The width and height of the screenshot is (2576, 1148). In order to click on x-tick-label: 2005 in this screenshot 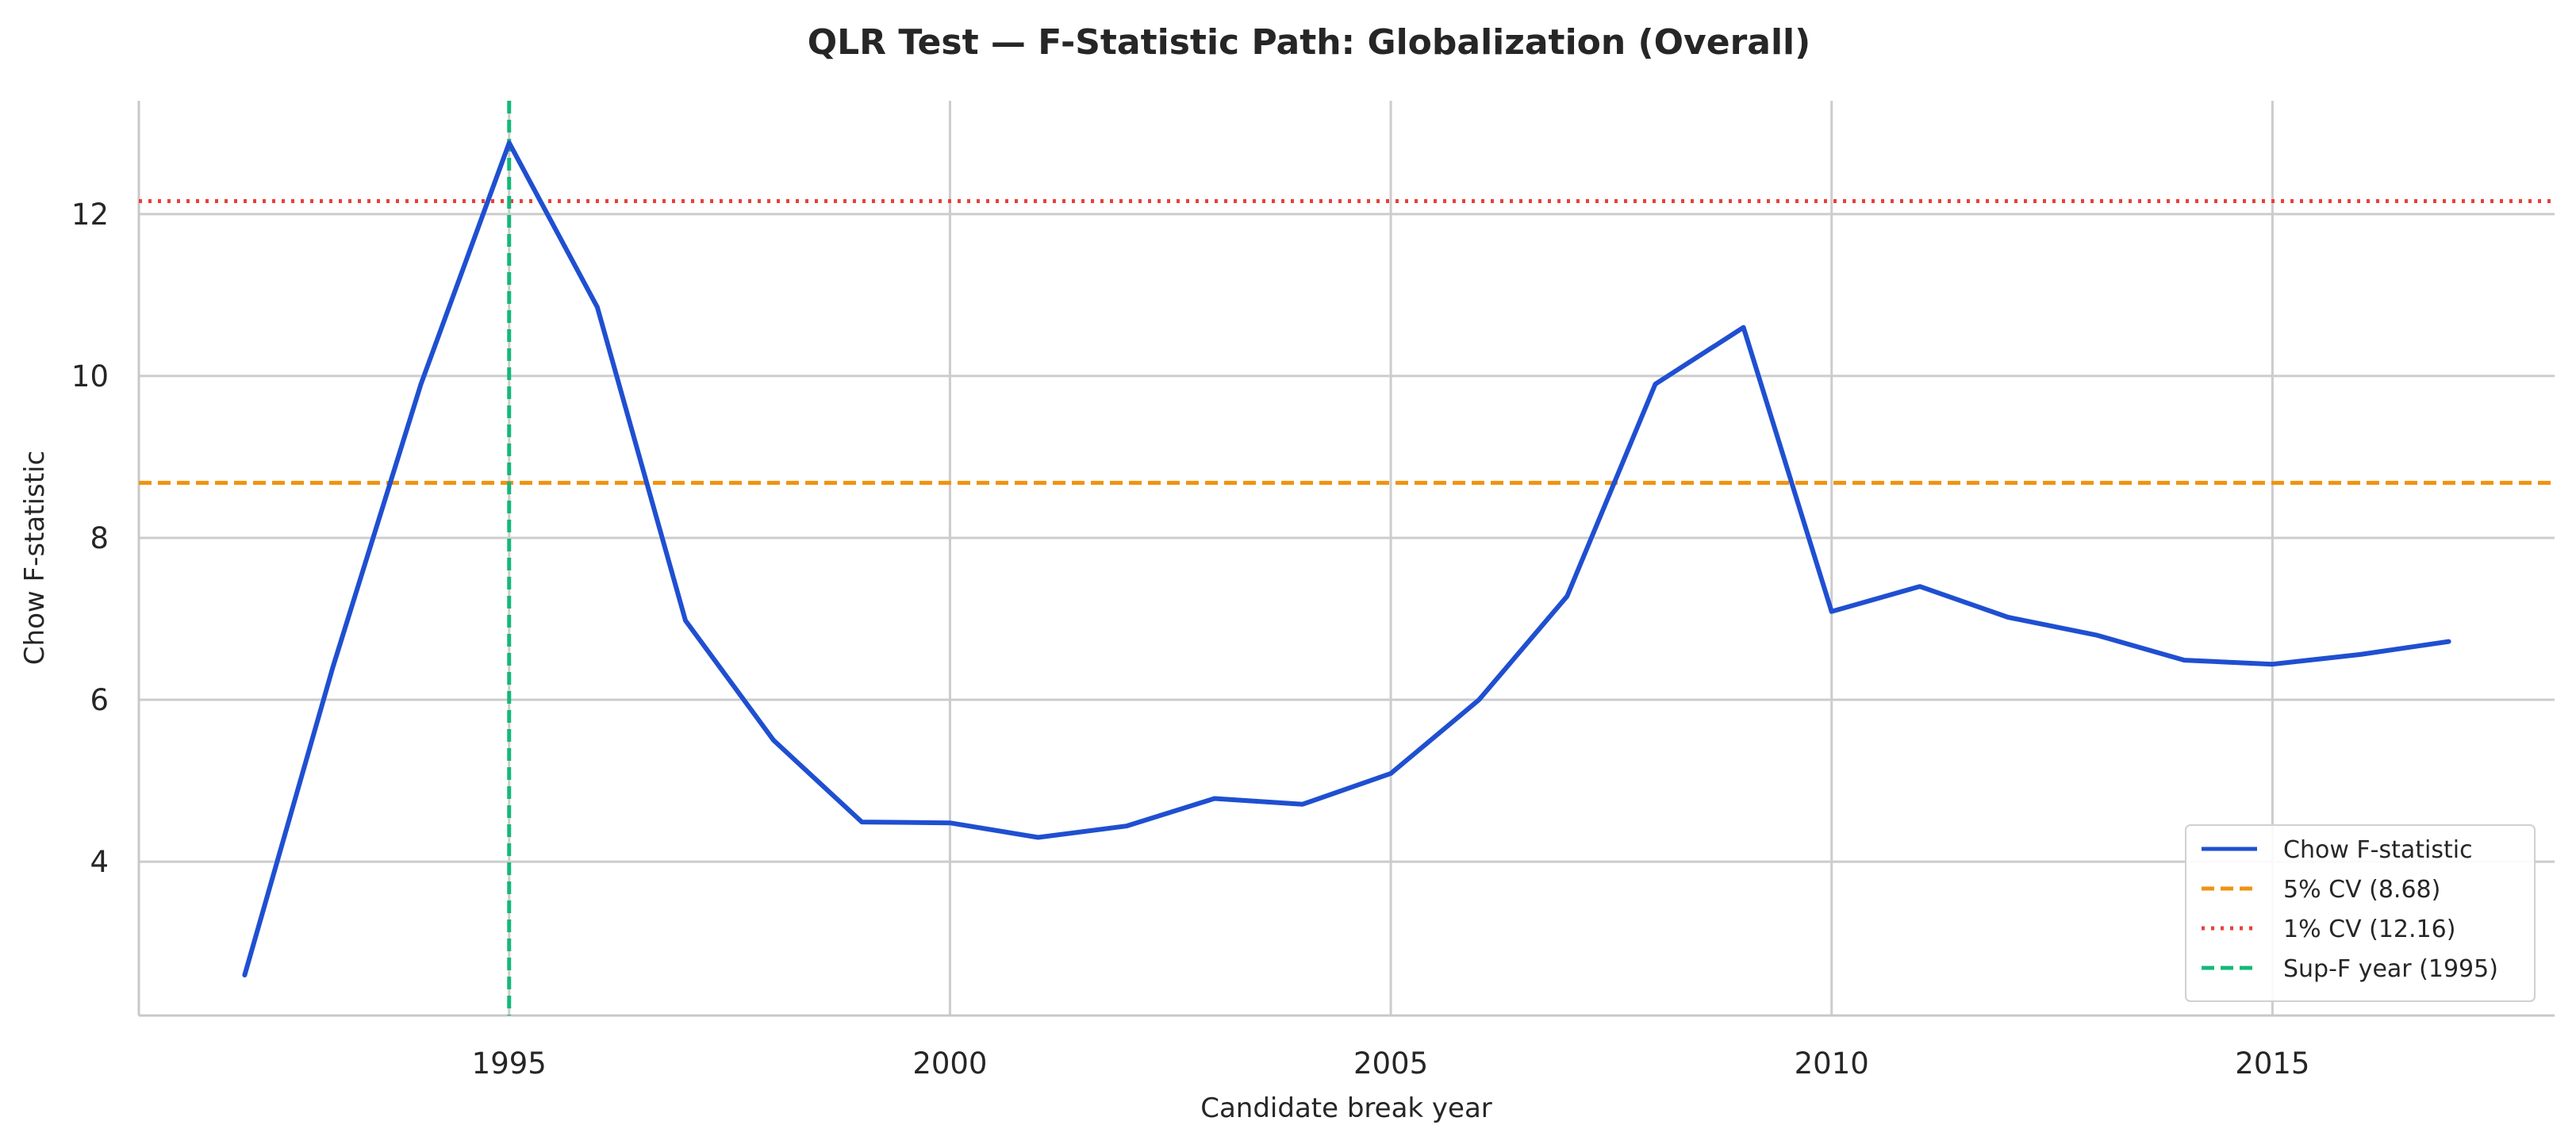, I will do `click(1390, 1063)`.